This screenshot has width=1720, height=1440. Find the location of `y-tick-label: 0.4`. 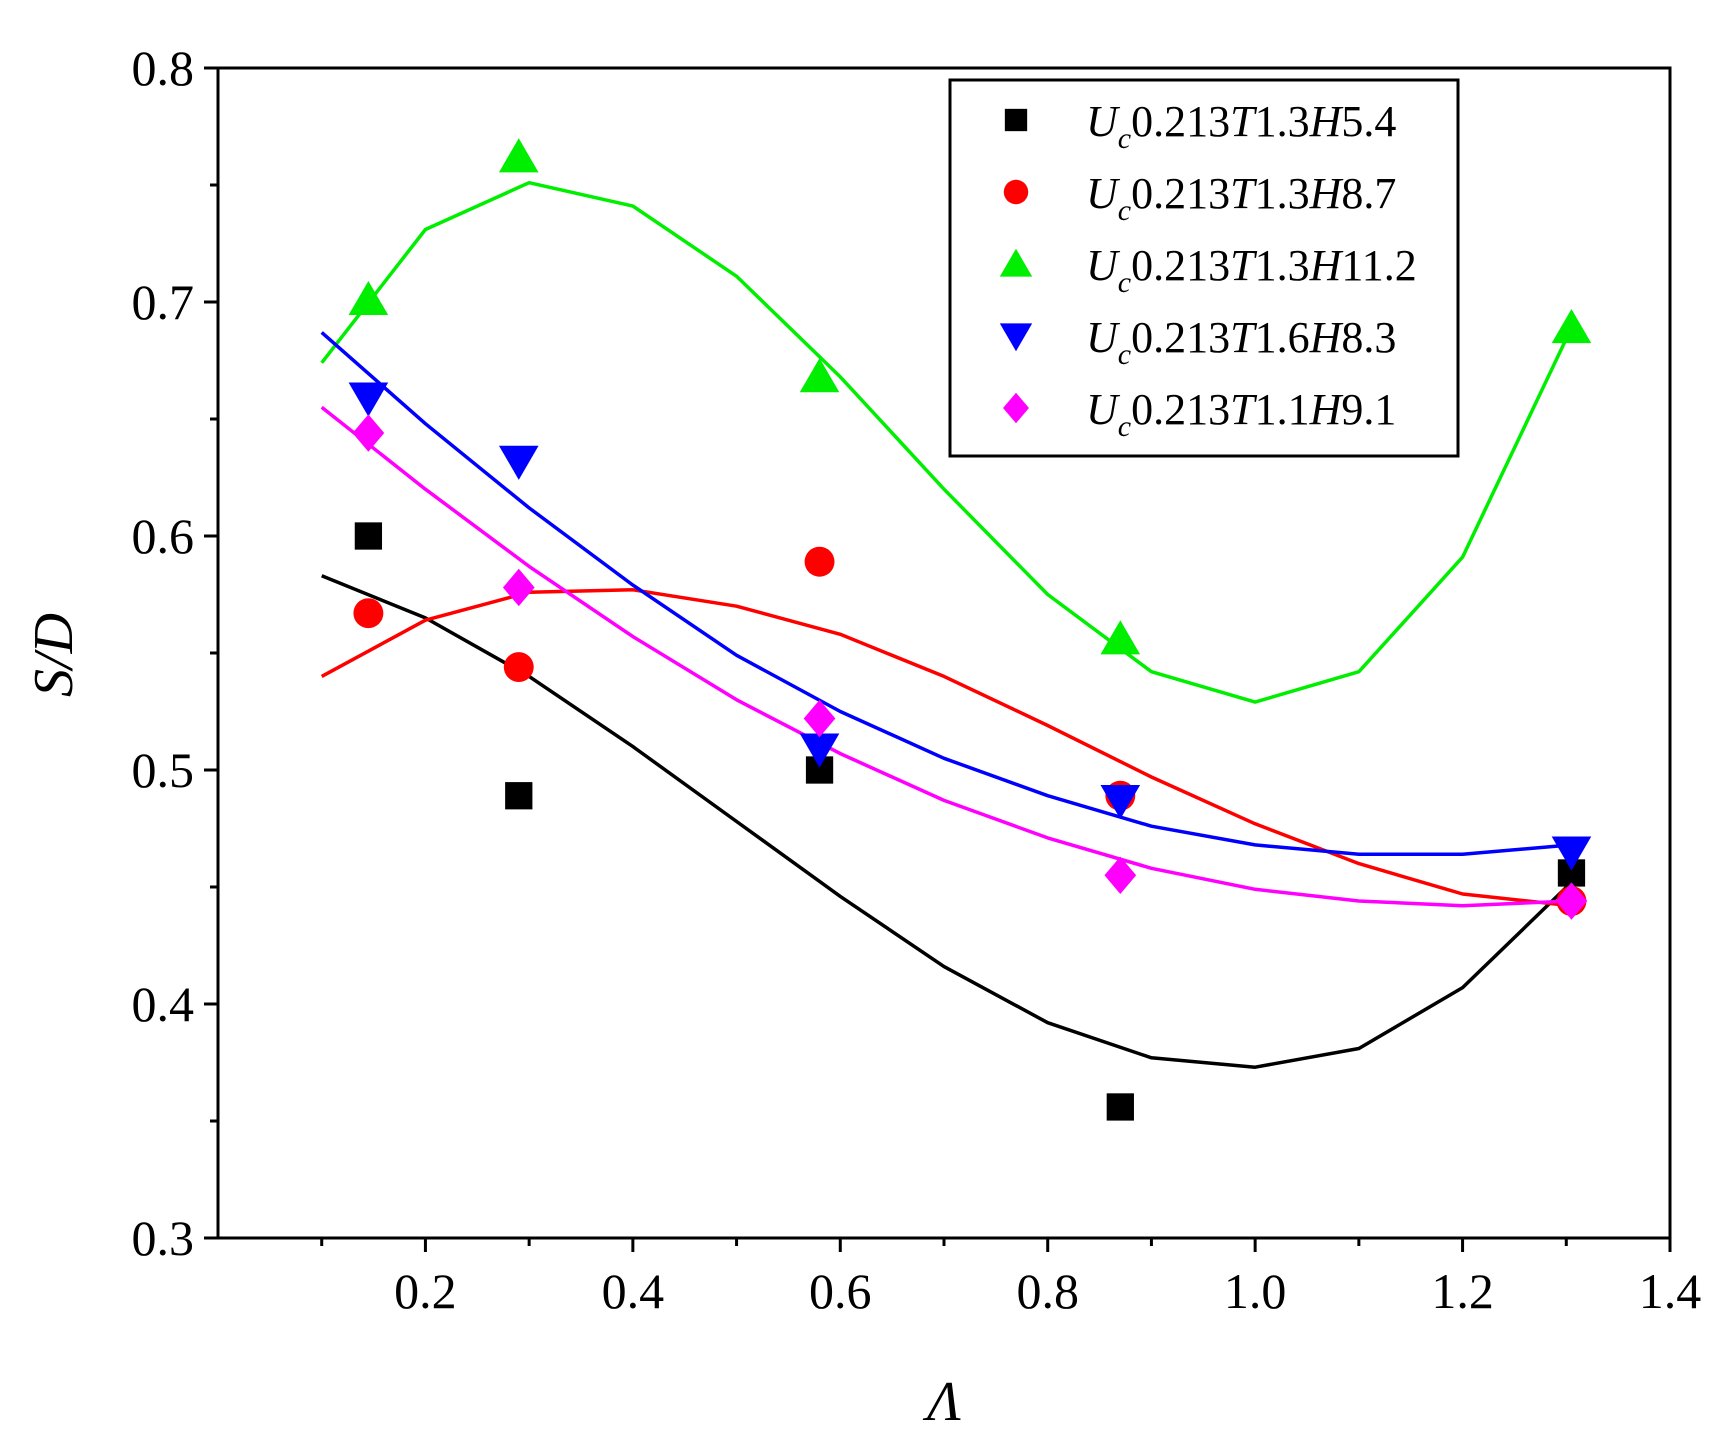

y-tick-label: 0.4 is located at coordinates (163, 1004).